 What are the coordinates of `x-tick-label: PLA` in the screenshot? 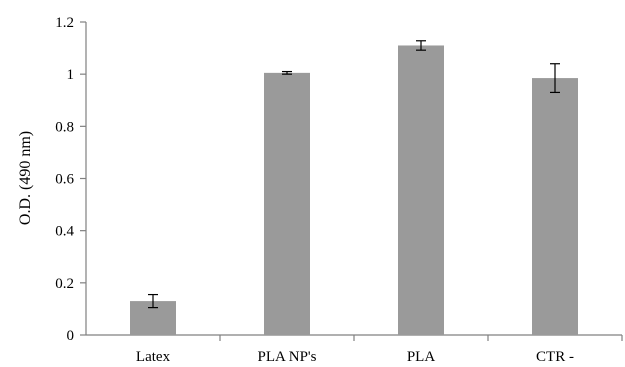 It's located at (421, 357).